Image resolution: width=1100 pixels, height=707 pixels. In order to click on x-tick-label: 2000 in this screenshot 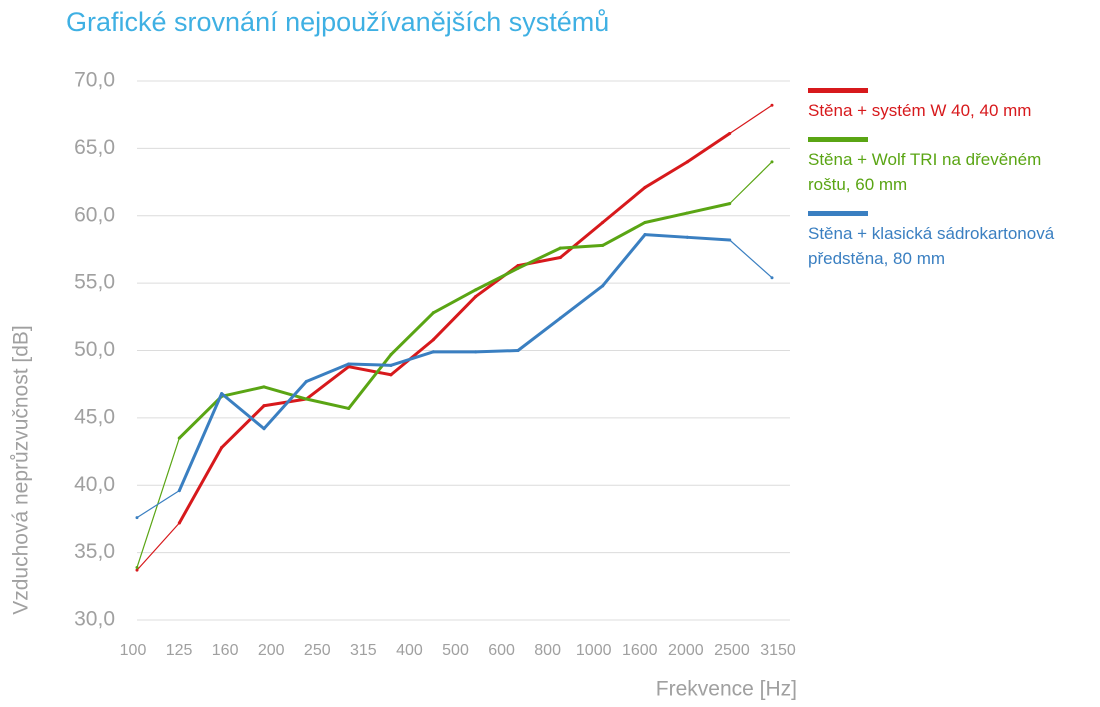, I will do `click(686, 650)`.